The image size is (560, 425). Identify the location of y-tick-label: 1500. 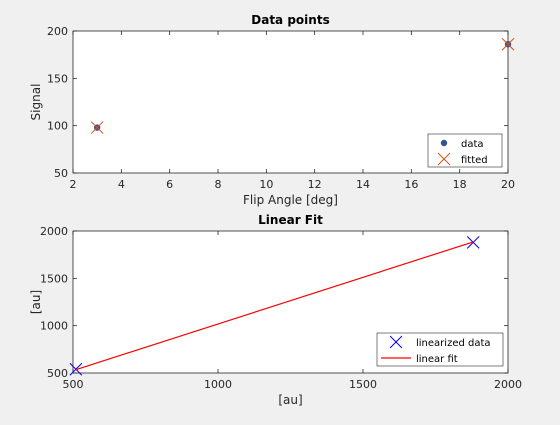
(54, 278).